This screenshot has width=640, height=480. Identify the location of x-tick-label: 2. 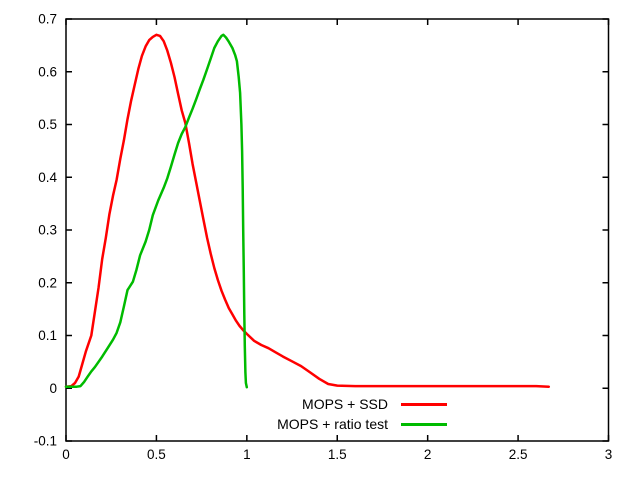
(428, 454).